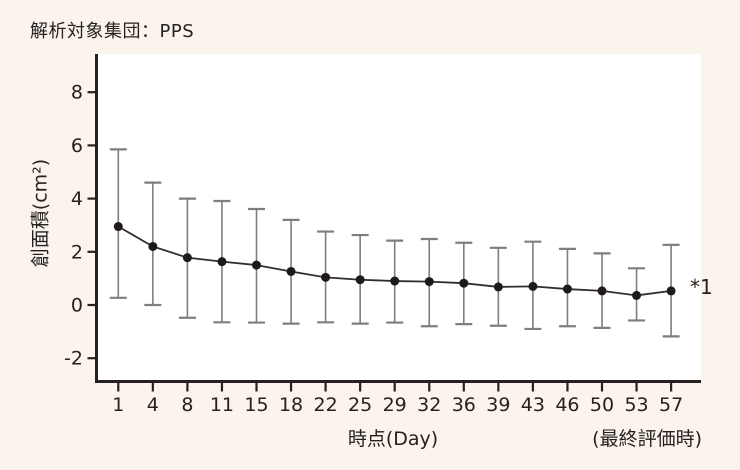  I want to click on y-axis-title: 創面積(cm²), so click(40, 213).